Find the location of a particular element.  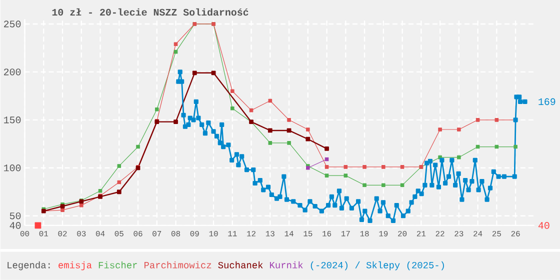

text: Suchanek is located at coordinates (240, 265).